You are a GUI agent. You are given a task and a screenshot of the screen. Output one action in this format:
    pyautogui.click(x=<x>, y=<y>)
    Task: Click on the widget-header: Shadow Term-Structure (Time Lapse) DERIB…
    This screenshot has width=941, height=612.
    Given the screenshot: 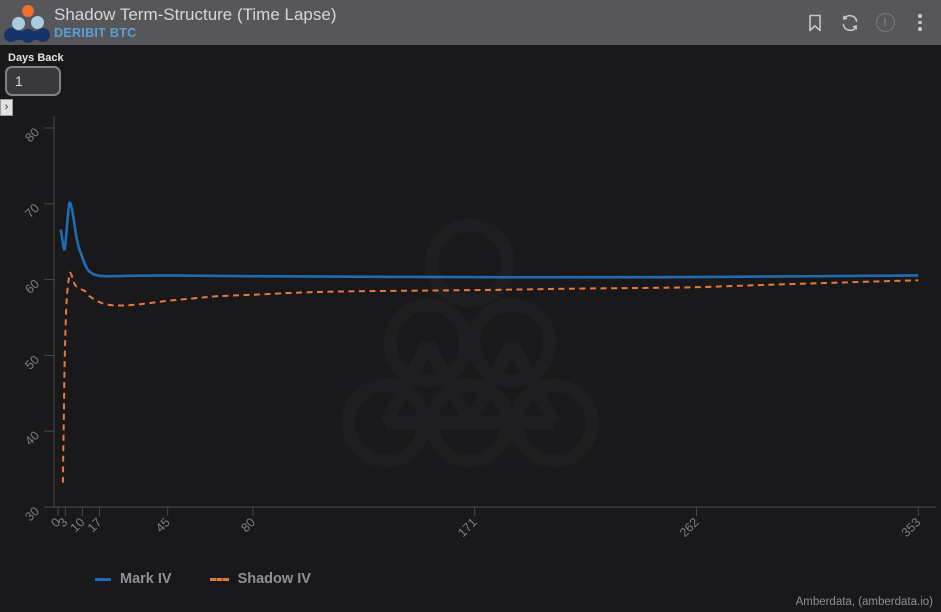 What is the action you would take?
    pyautogui.click(x=470, y=22)
    